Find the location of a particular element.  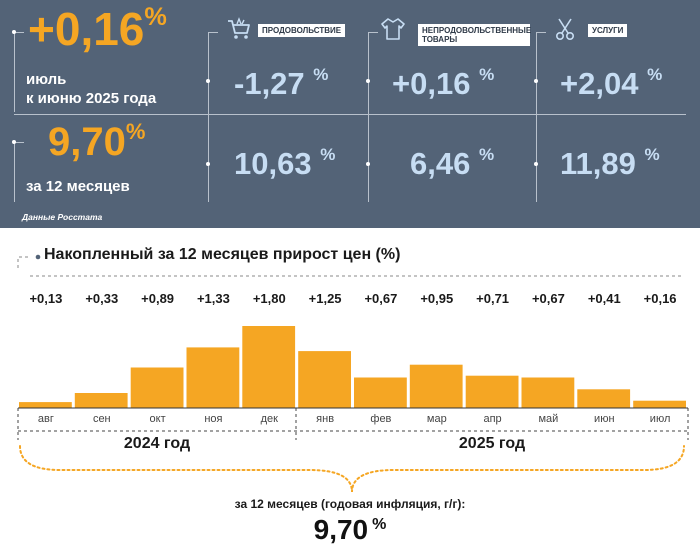

bar-апр is located at coordinates (492, 391).